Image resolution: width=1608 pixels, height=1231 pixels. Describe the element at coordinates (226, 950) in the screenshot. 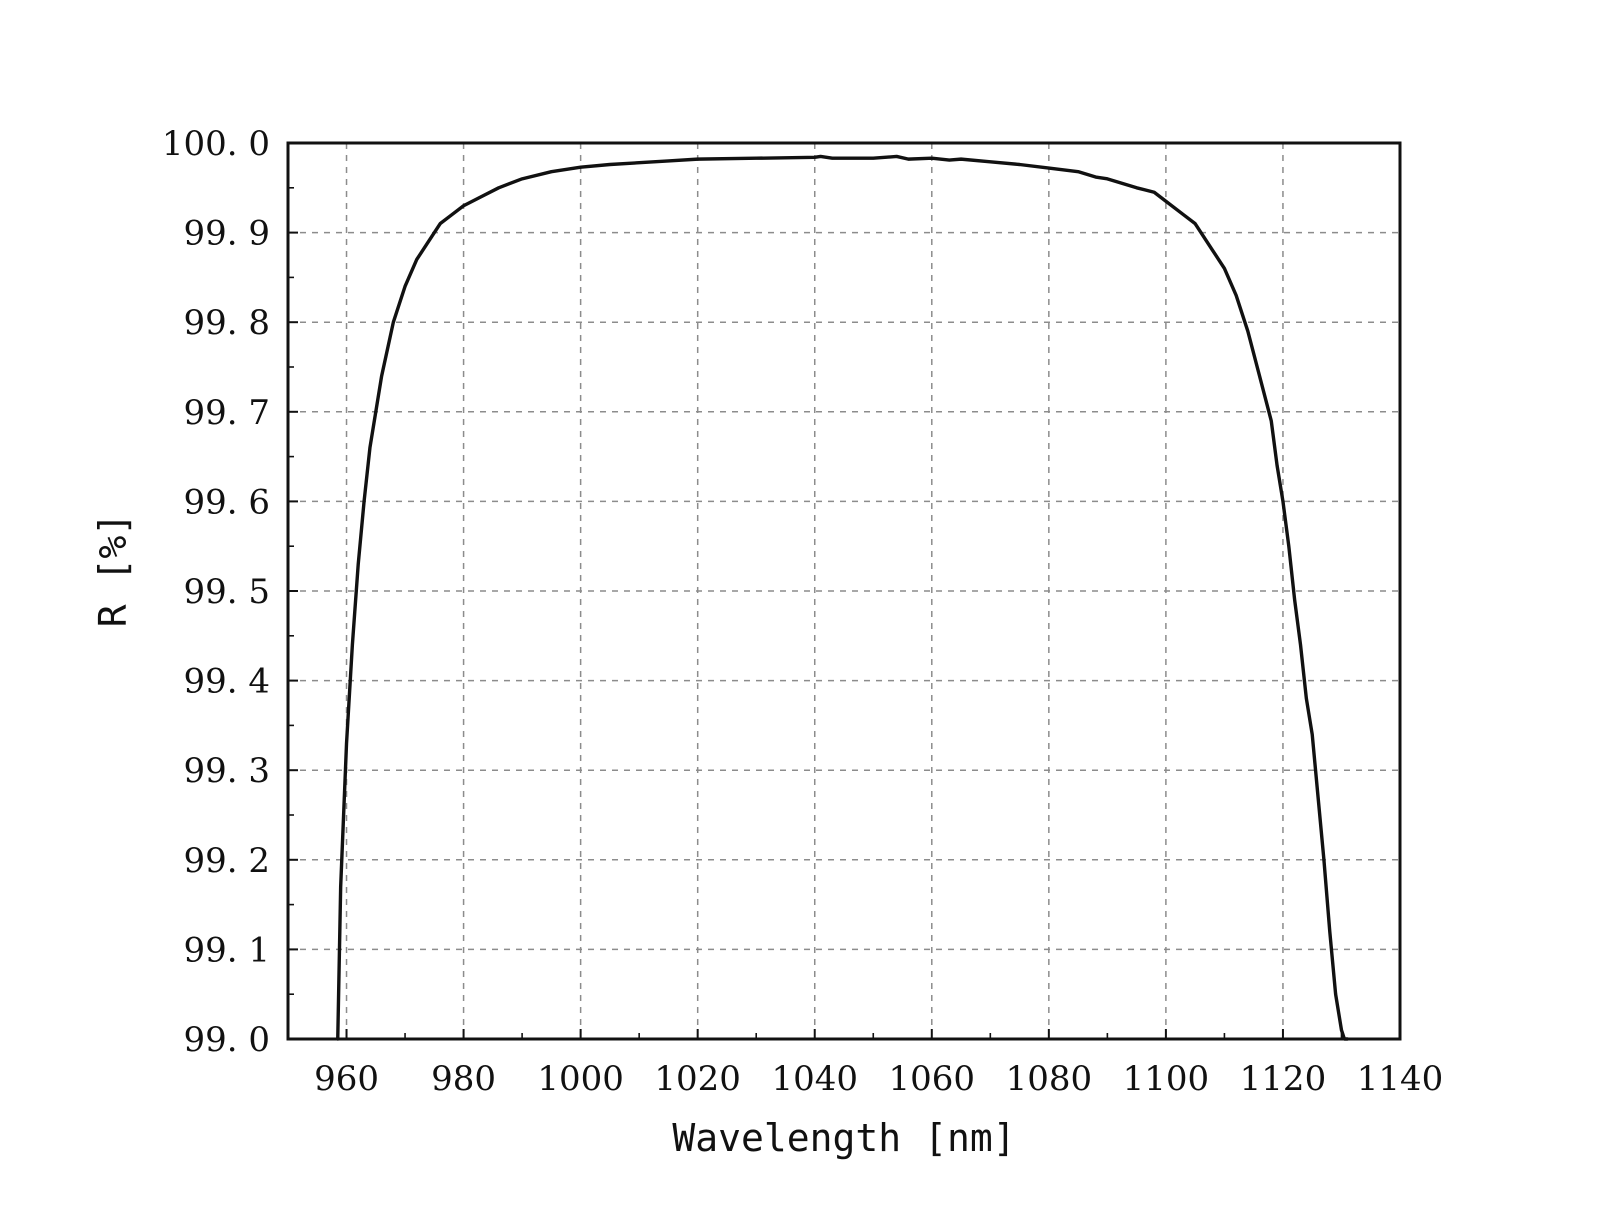

I see `y-tick-label: 99. 1` at that location.